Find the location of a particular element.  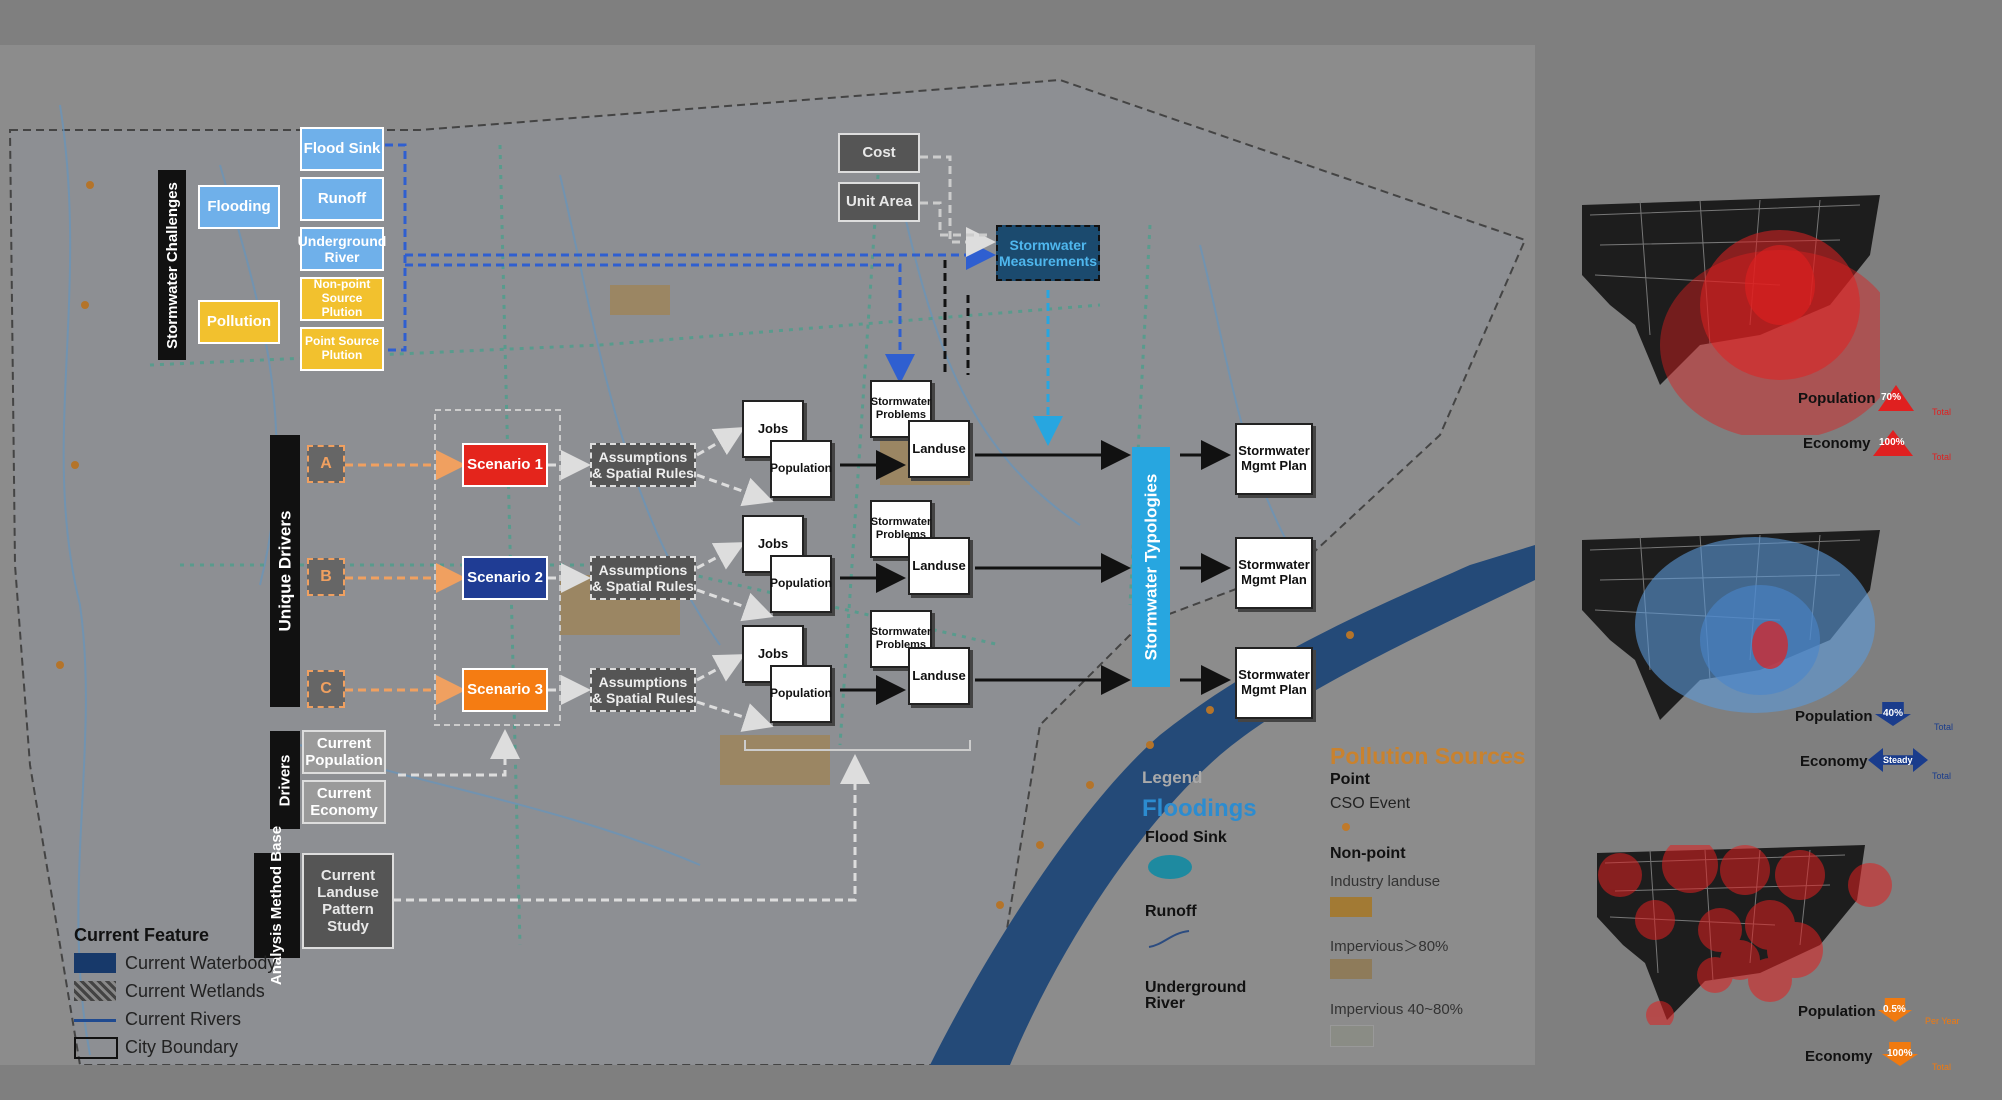

mgmt-plan-box-3: Stormwater Mgmt Plan is located at coordinates (1274, 683).